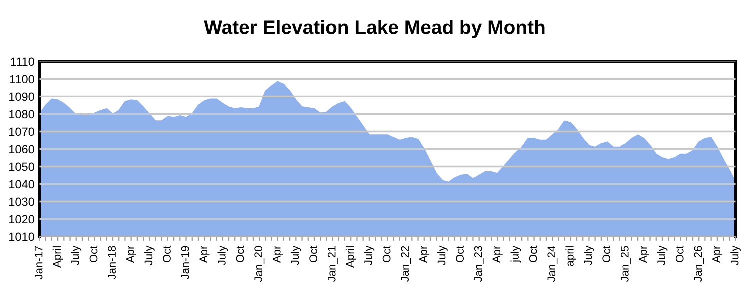  What do you see at coordinates (22, 219) in the screenshot?
I see `y-tick-label: 1020` at bounding box center [22, 219].